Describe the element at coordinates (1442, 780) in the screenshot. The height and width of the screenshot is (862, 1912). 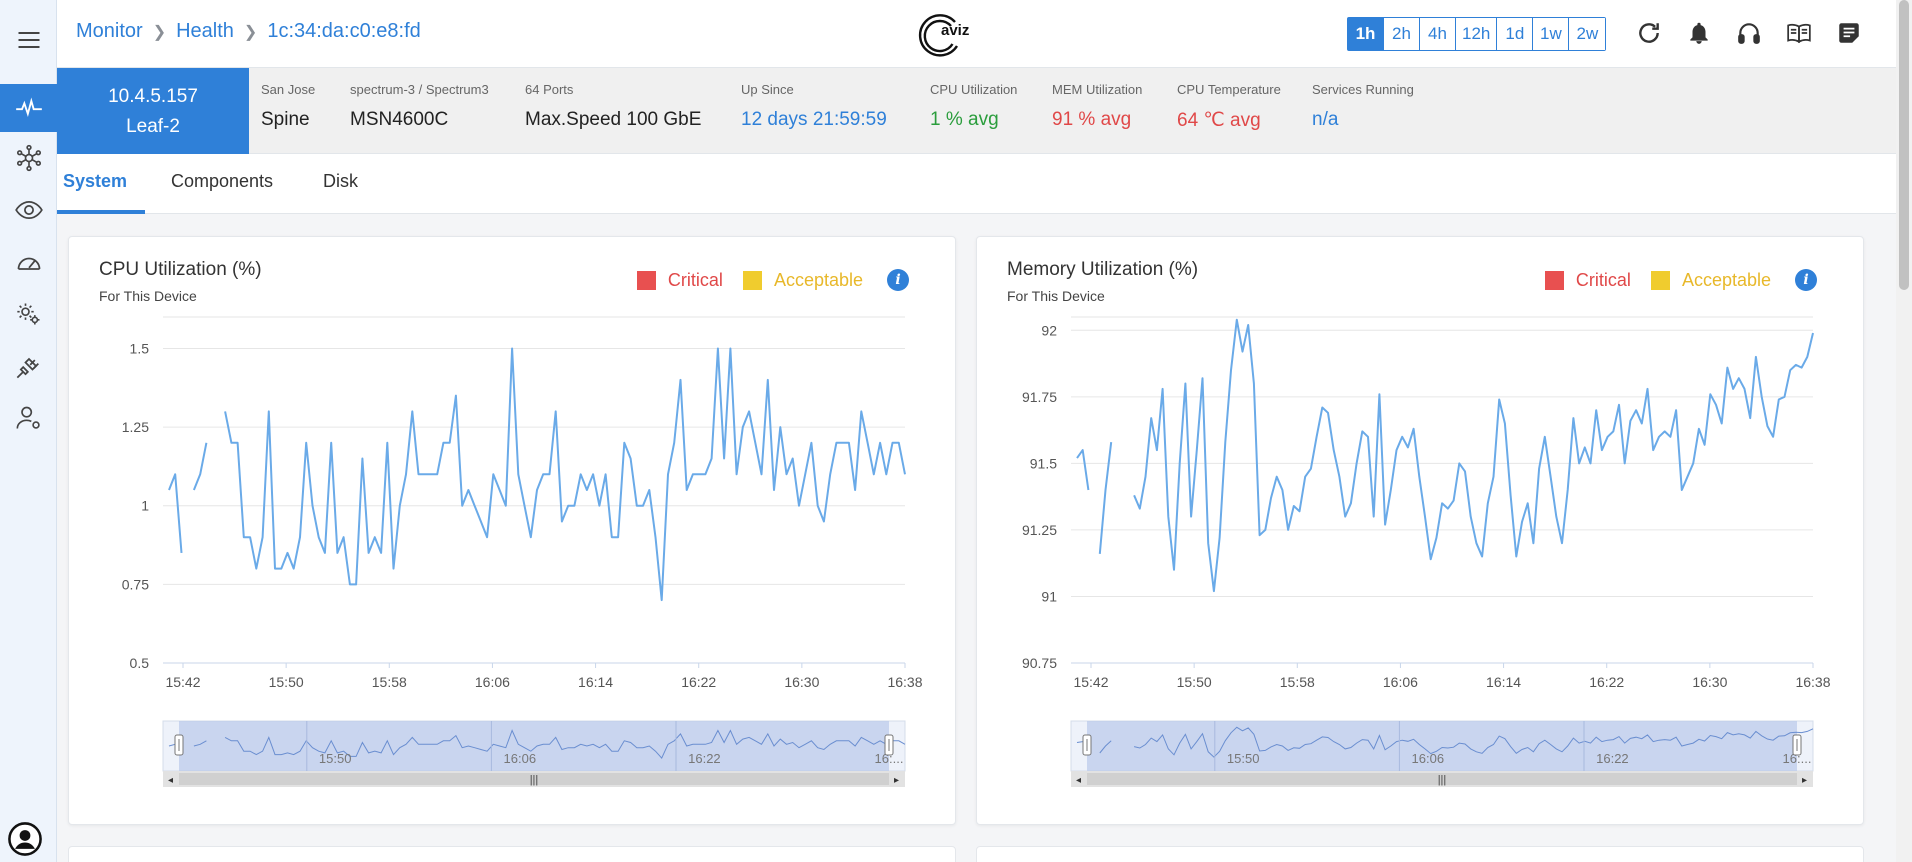
I see `scroll-grip-icon: |||` at that location.